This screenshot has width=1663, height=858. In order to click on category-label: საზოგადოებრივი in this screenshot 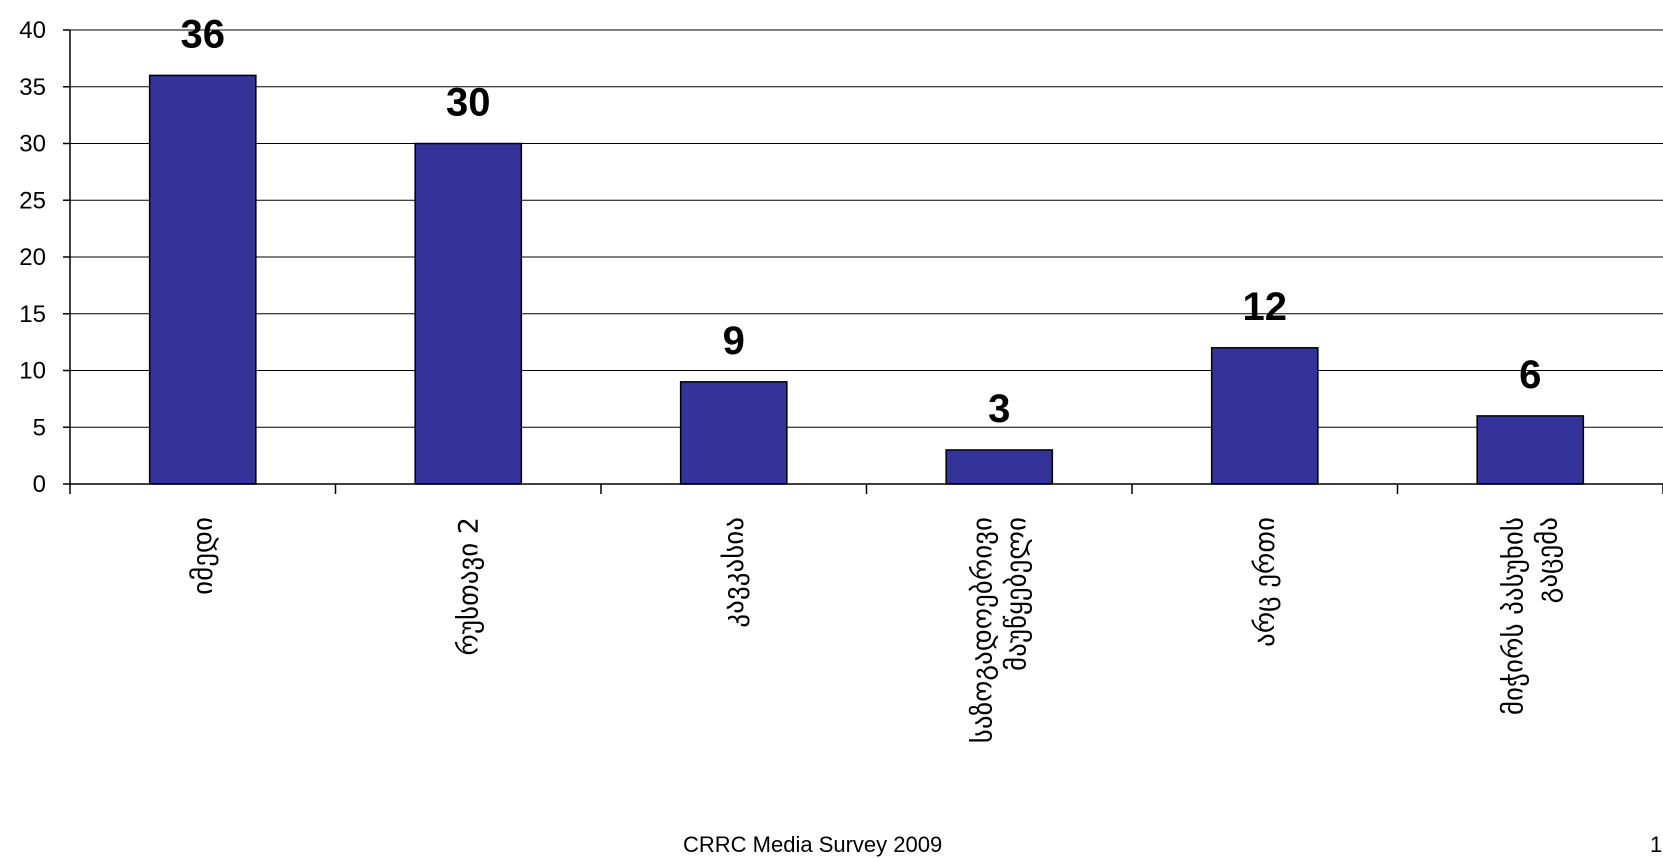, I will do `click(982, 630)`.